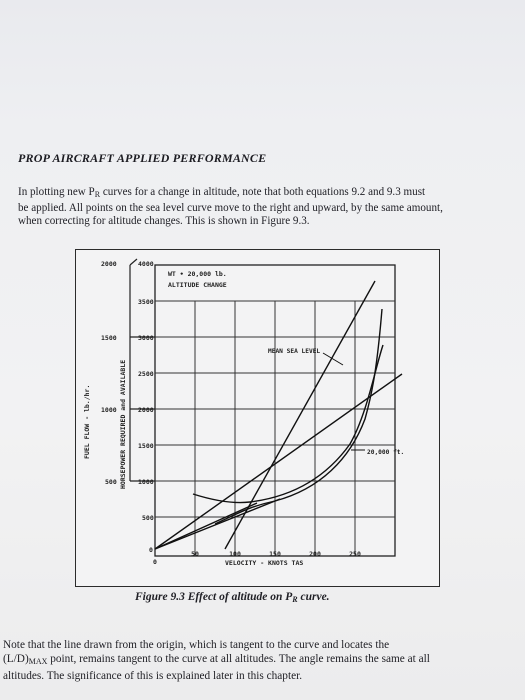 The image size is (525, 700). What do you see at coordinates (123, 424) in the screenshot?
I see `hp-axis-label: HORSEPOWER REQUIRED and AVAILABLE` at bounding box center [123, 424].